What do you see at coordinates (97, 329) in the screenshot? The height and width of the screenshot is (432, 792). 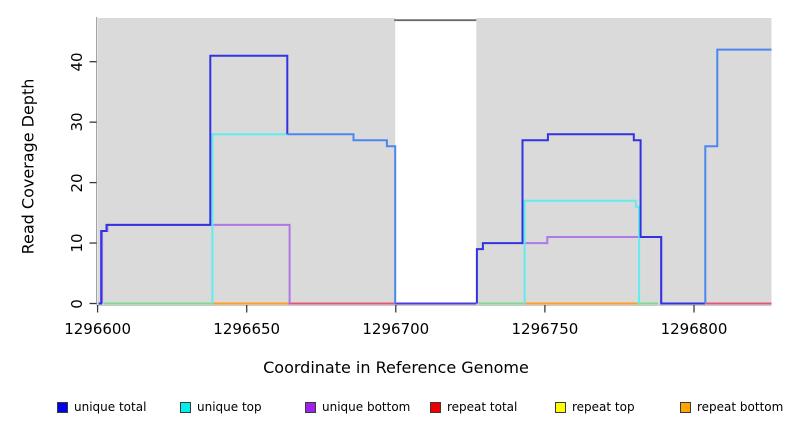 I see `x-tick-label: 1296600` at bounding box center [97, 329].